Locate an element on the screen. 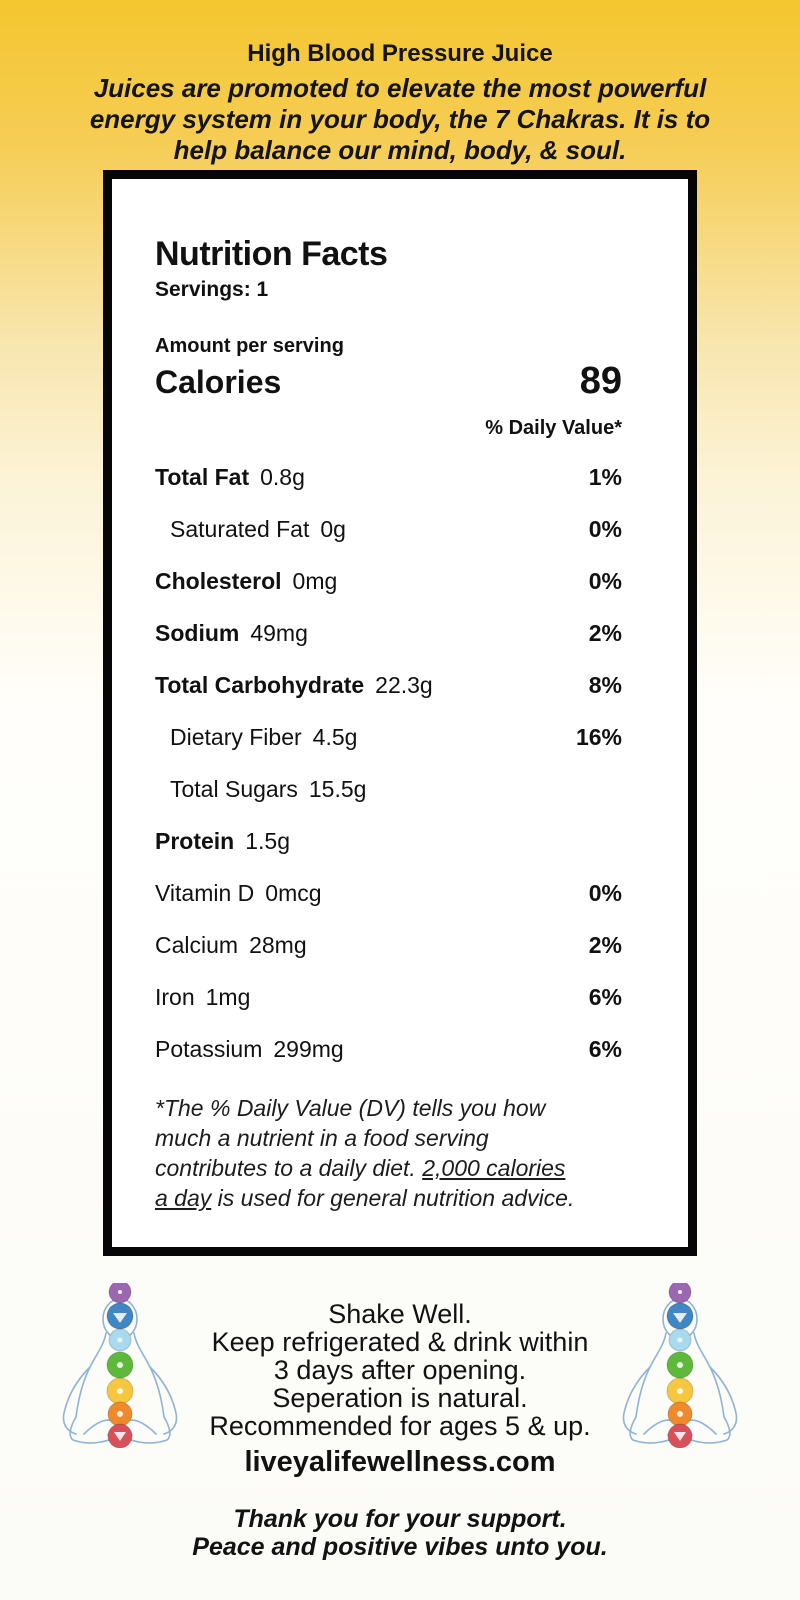 The image size is (800, 1600). table-row-iron: Iron 1mg 6% is located at coordinates (388, 997).